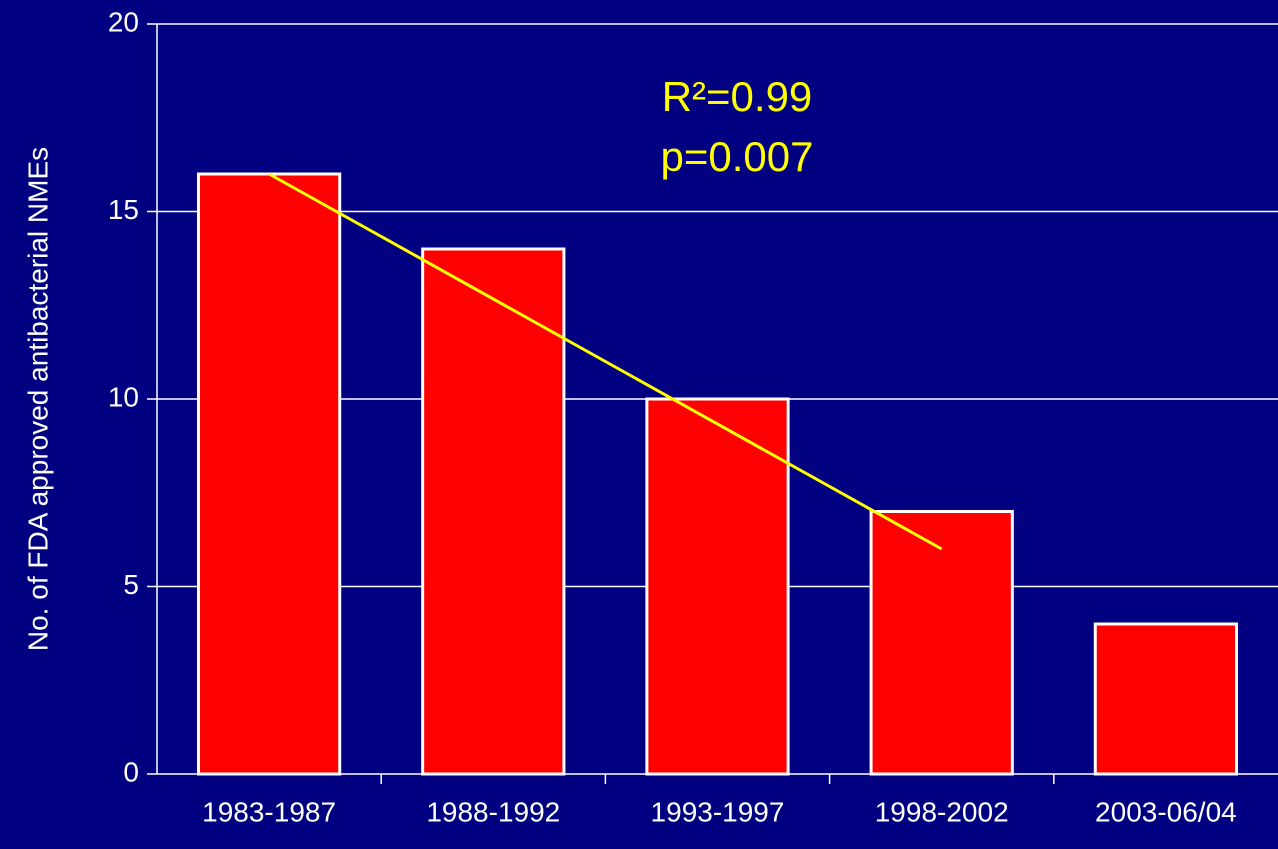 The width and height of the screenshot is (1278, 849). What do you see at coordinates (123, 396) in the screenshot?
I see `y-tick-label: 10` at bounding box center [123, 396].